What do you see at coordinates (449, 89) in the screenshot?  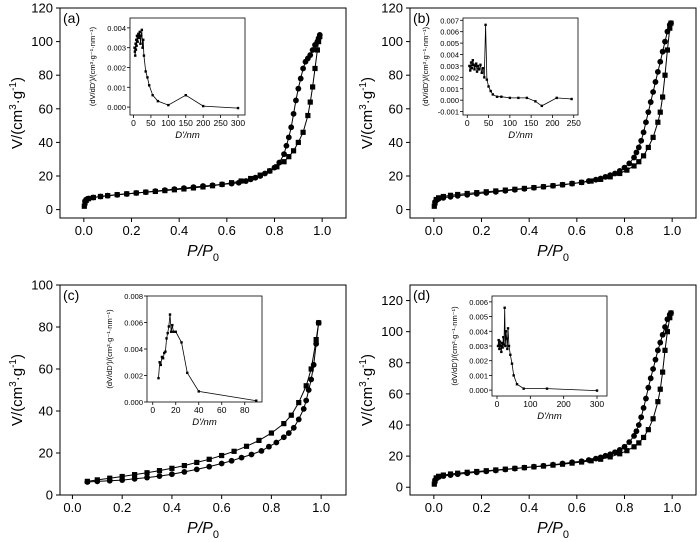 I see `inset-y-tick-label: 0.001` at bounding box center [449, 89].